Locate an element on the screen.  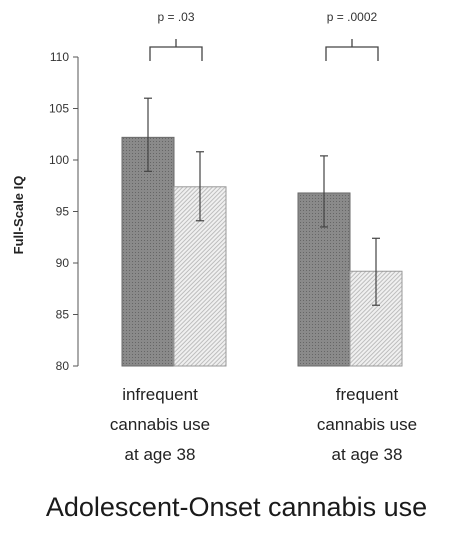
bar-series1-cat1 is located at coordinates (148, 251).